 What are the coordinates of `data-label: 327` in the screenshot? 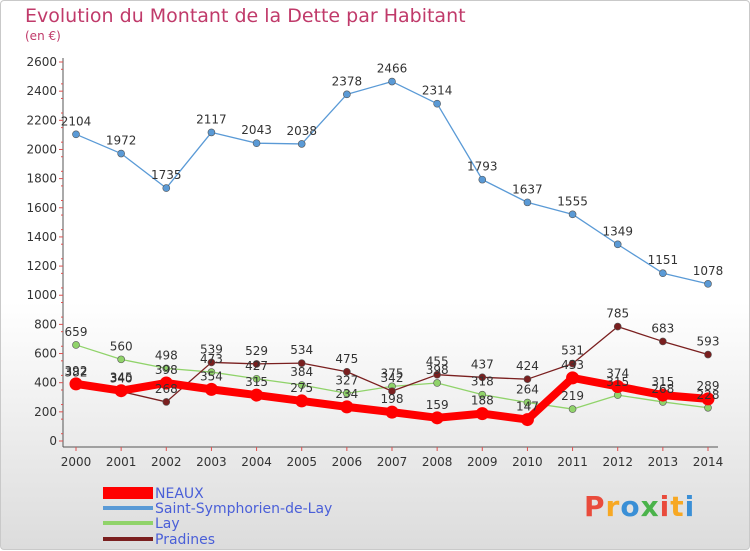 It's located at (346, 380).